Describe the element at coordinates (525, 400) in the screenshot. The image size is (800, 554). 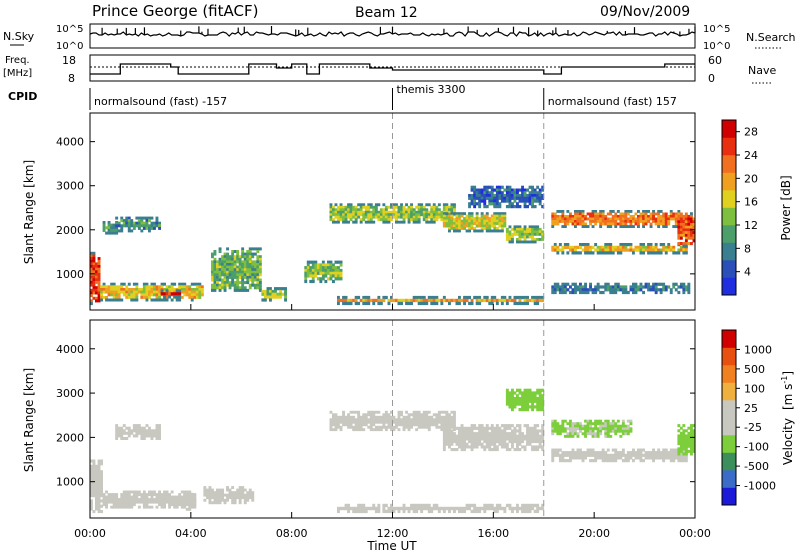
I see `velocity-echo-region` at that location.